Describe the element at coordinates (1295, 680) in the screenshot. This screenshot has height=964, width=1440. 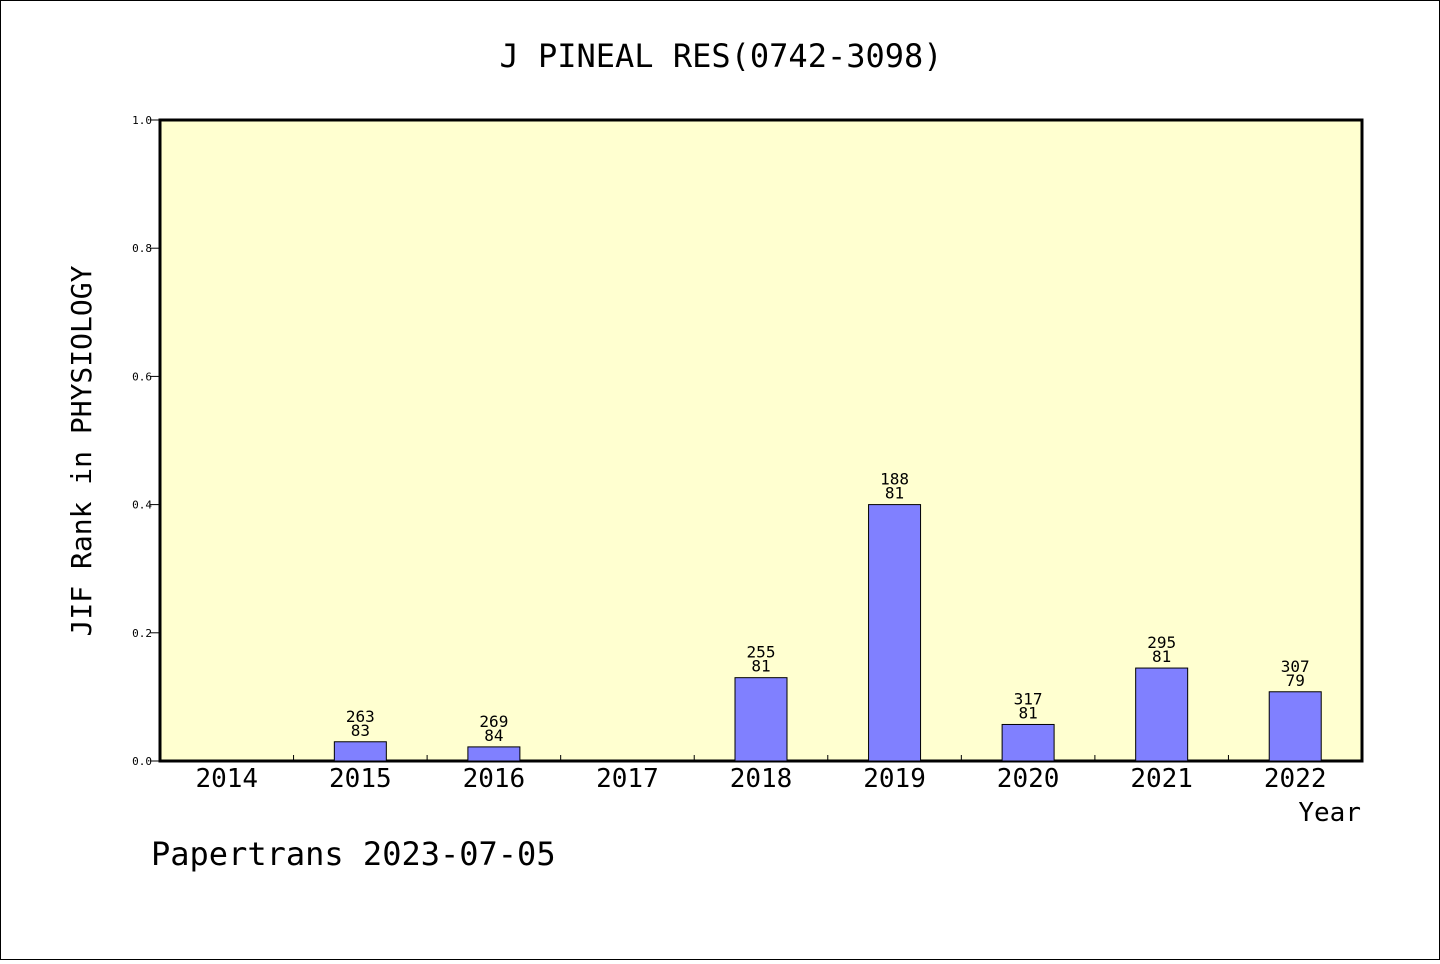
I see `bar-label-bottom: 79` at that location.